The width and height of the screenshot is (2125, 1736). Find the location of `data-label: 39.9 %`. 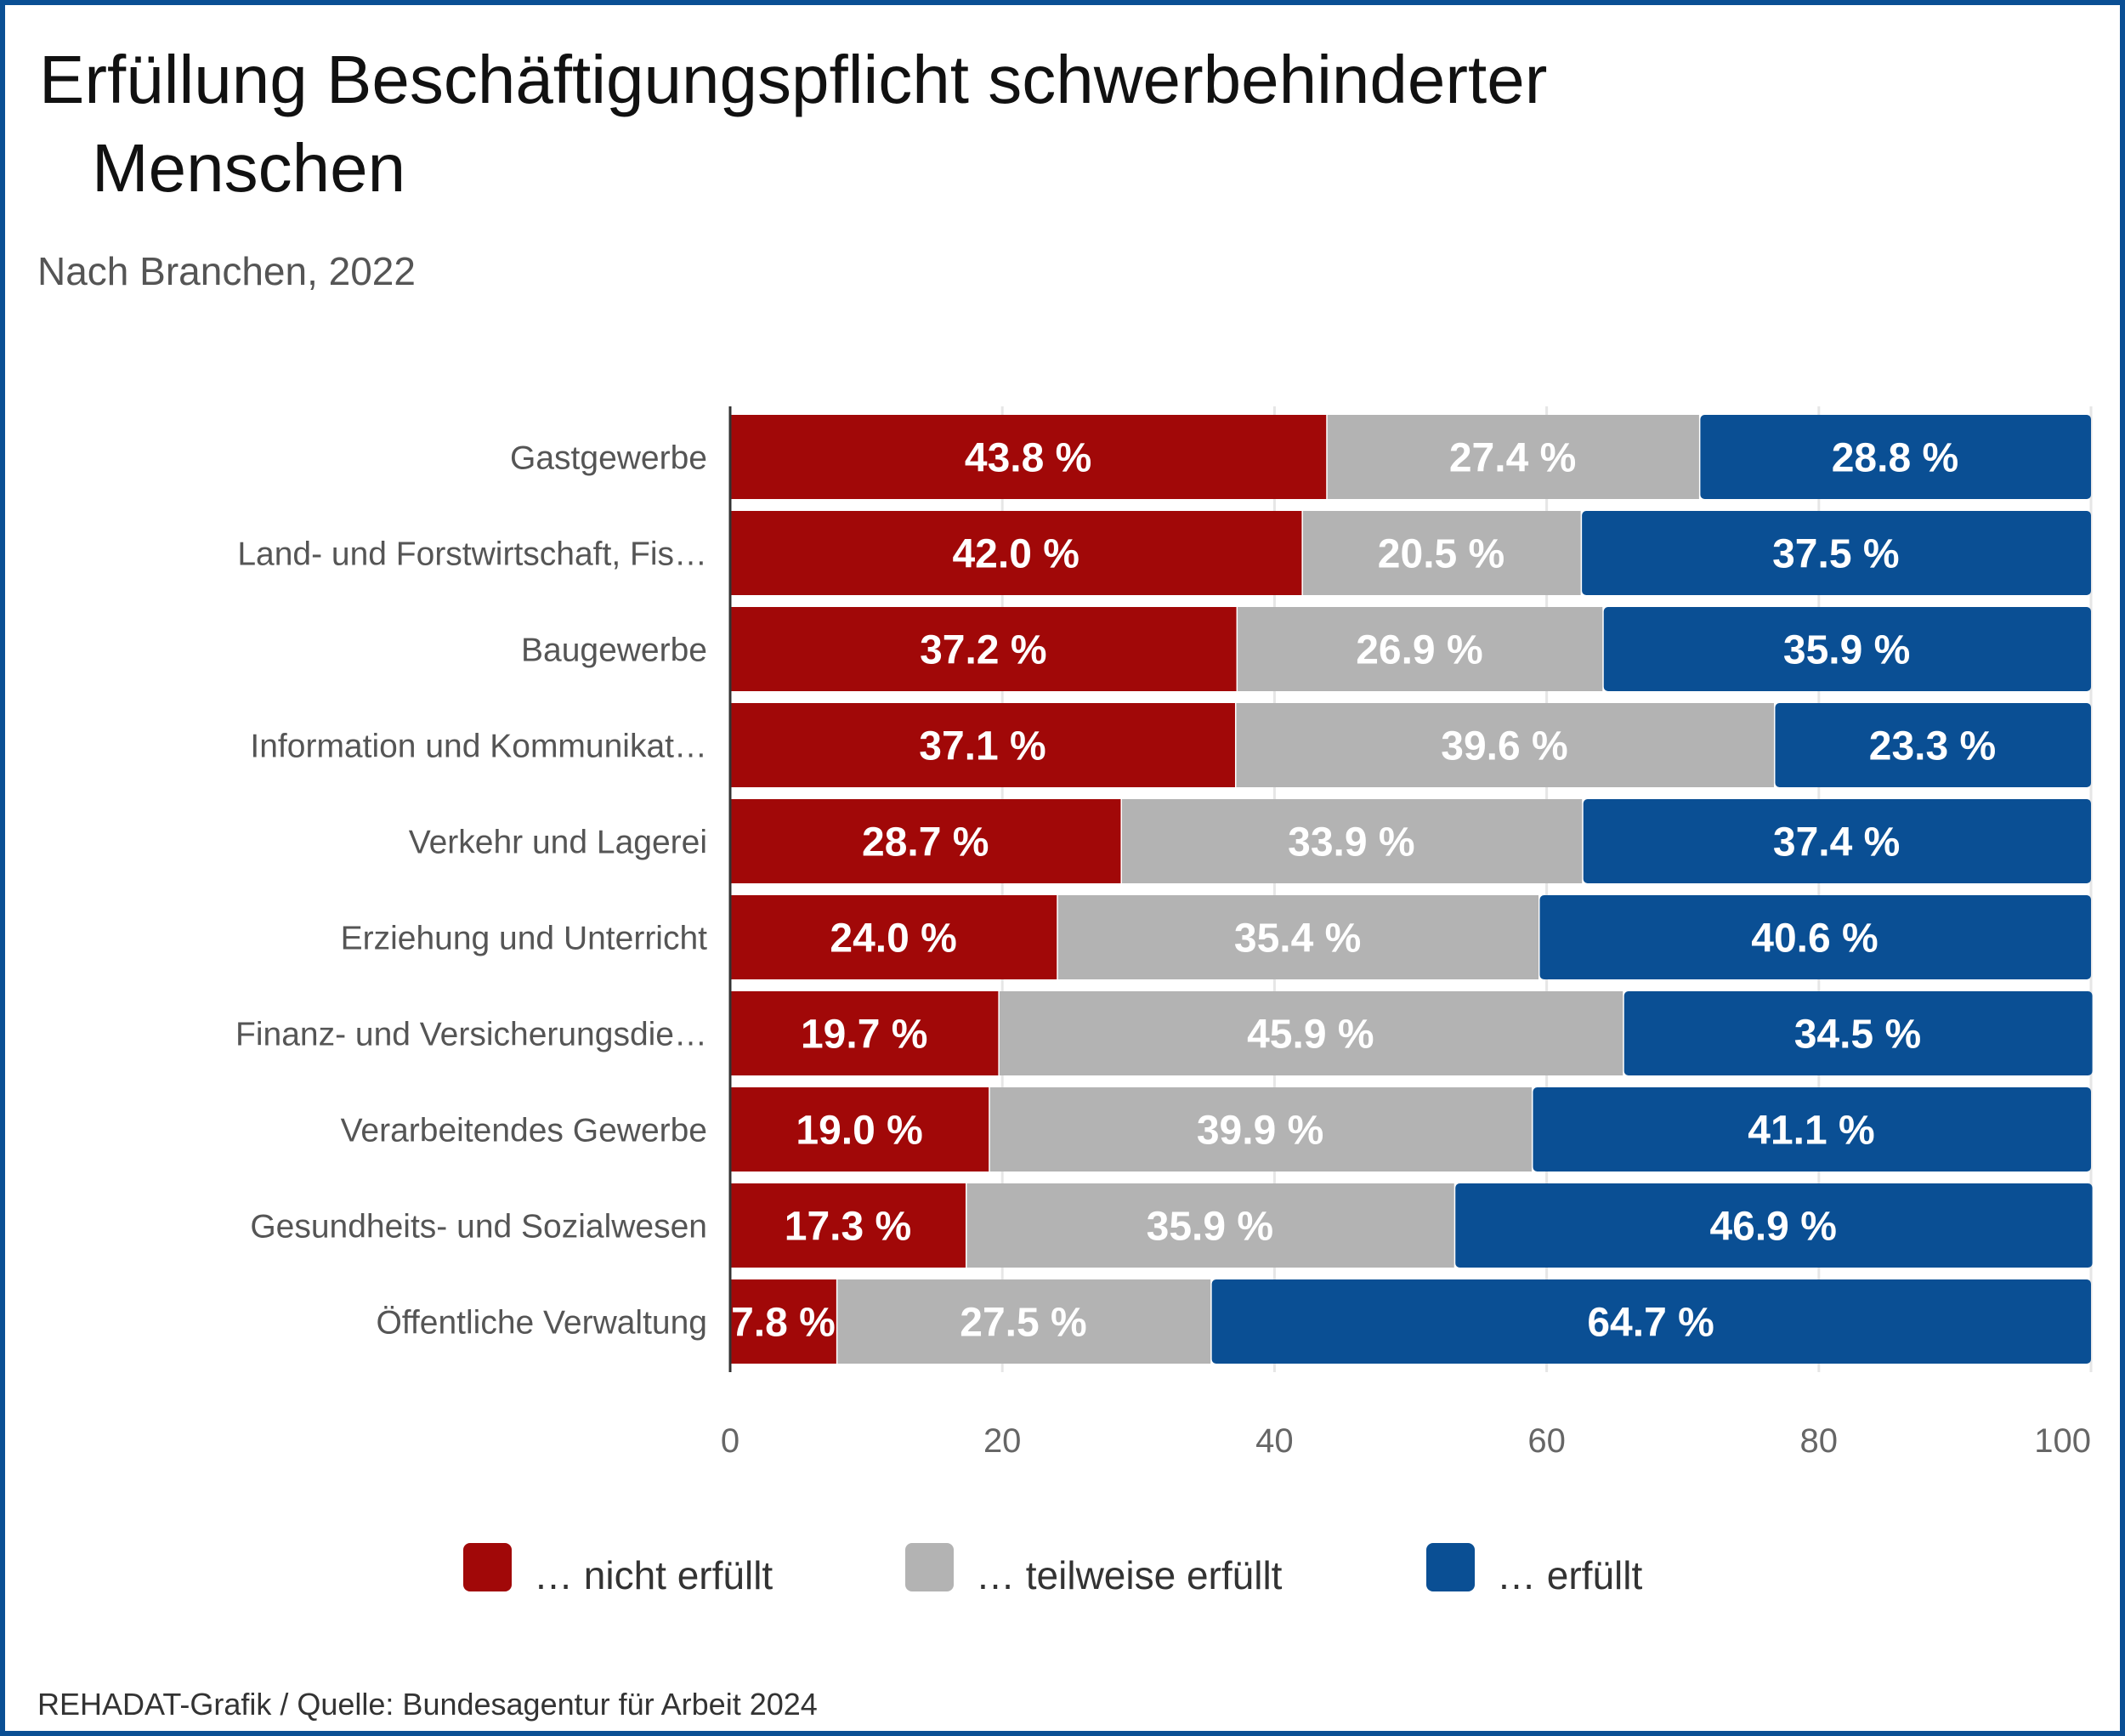

data-label: 39.9 % is located at coordinates (1260, 1132).